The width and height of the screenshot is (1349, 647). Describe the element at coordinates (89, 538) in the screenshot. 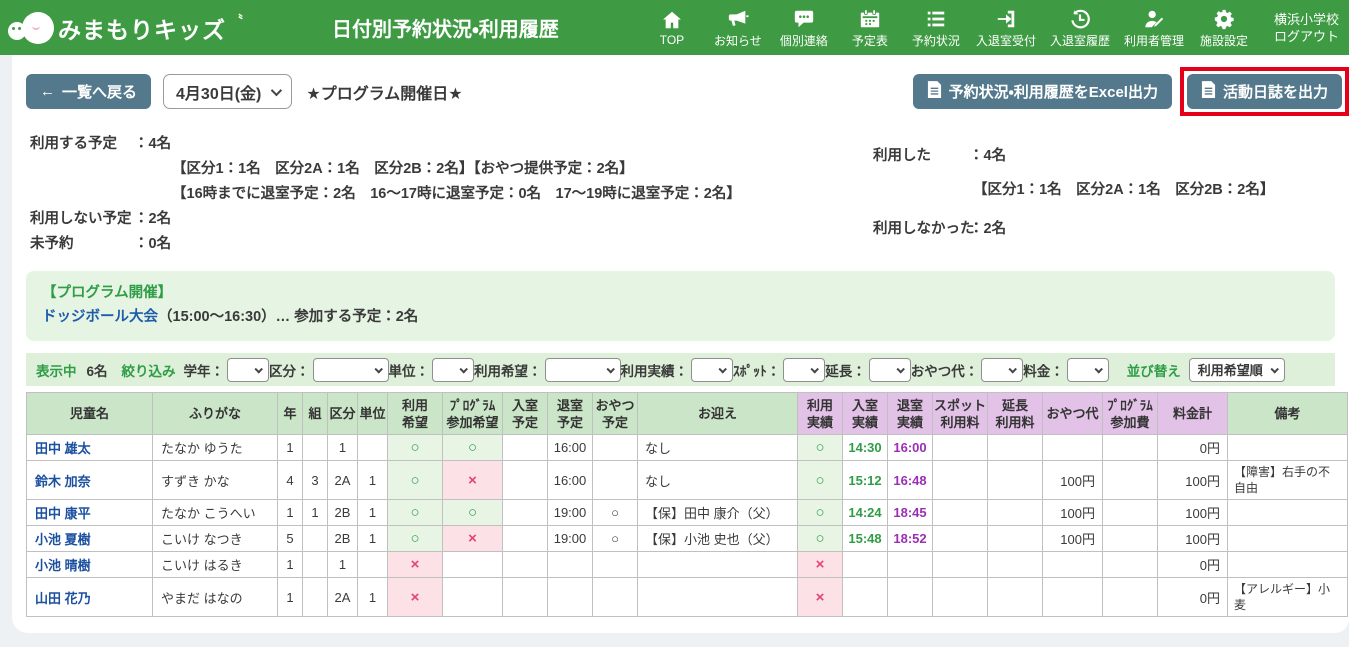

I see `cell-name: 小池 夏樹` at that location.